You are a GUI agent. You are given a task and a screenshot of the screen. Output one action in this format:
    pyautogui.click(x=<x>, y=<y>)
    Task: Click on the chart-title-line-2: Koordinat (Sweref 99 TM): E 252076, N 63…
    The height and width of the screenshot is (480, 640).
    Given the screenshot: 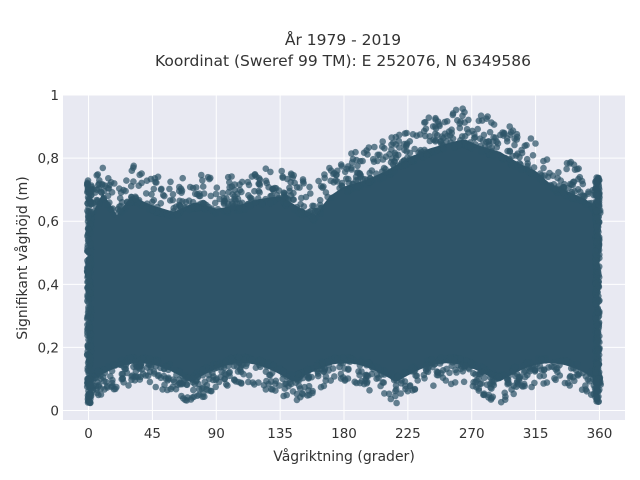 What is the action you would take?
    pyautogui.click(x=343, y=61)
    